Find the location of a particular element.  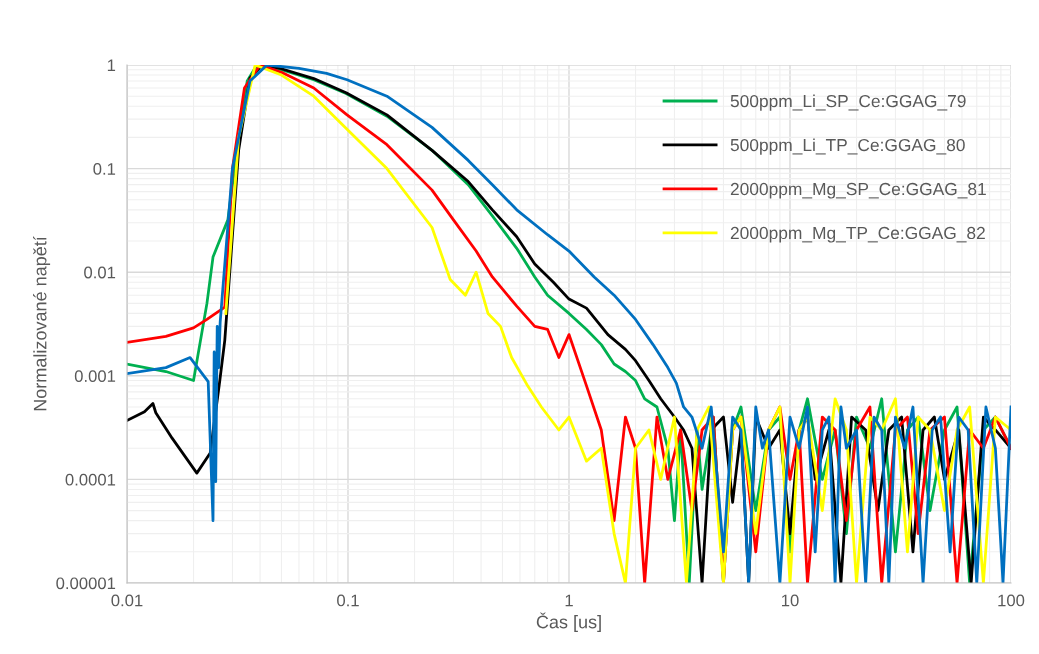

legend-label: 2000ppm_Mg_SP_Ce:GGAG_81 is located at coordinates (858, 190).